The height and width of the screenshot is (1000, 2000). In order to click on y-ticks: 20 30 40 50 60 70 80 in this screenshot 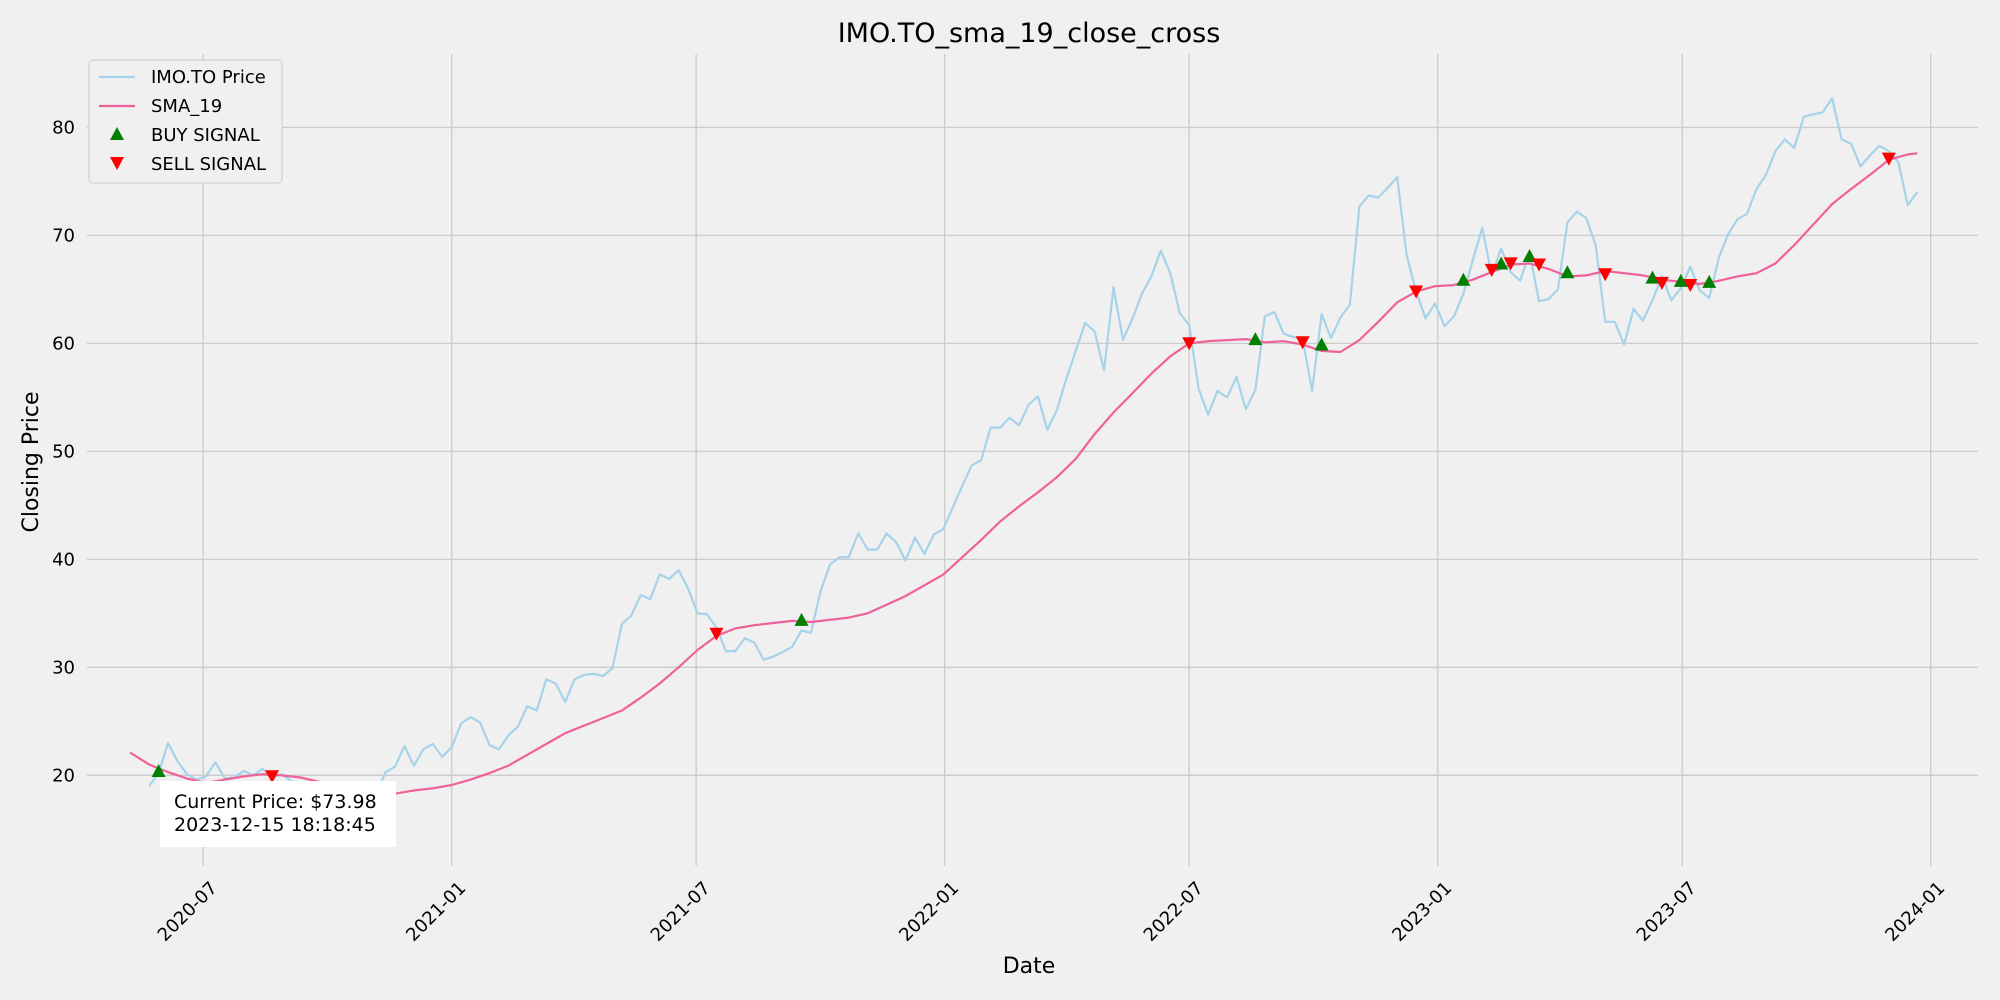, I will do `click(63, 451)`.